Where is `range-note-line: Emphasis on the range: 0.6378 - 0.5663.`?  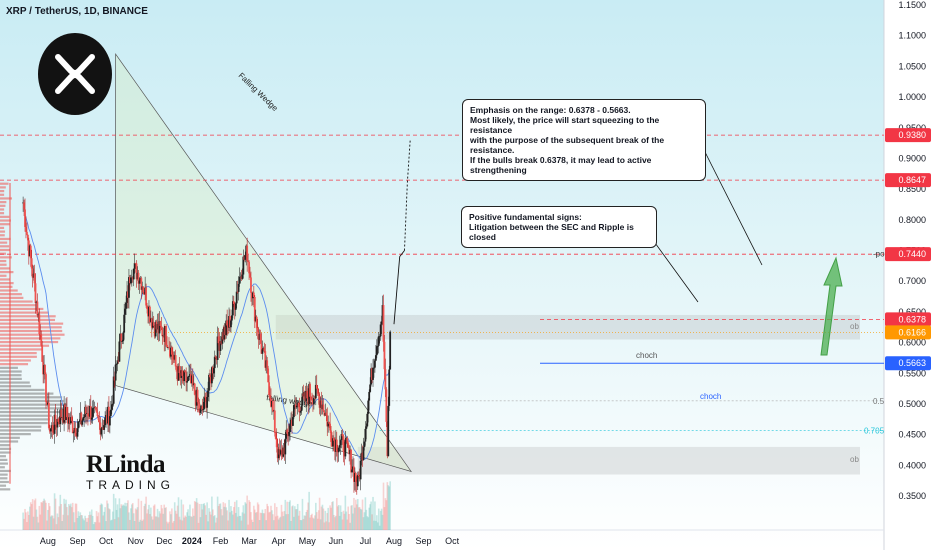 range-note-line: Emphasis on the range: 0.6378 - 0.5663. is located at coordinates (550, 110).